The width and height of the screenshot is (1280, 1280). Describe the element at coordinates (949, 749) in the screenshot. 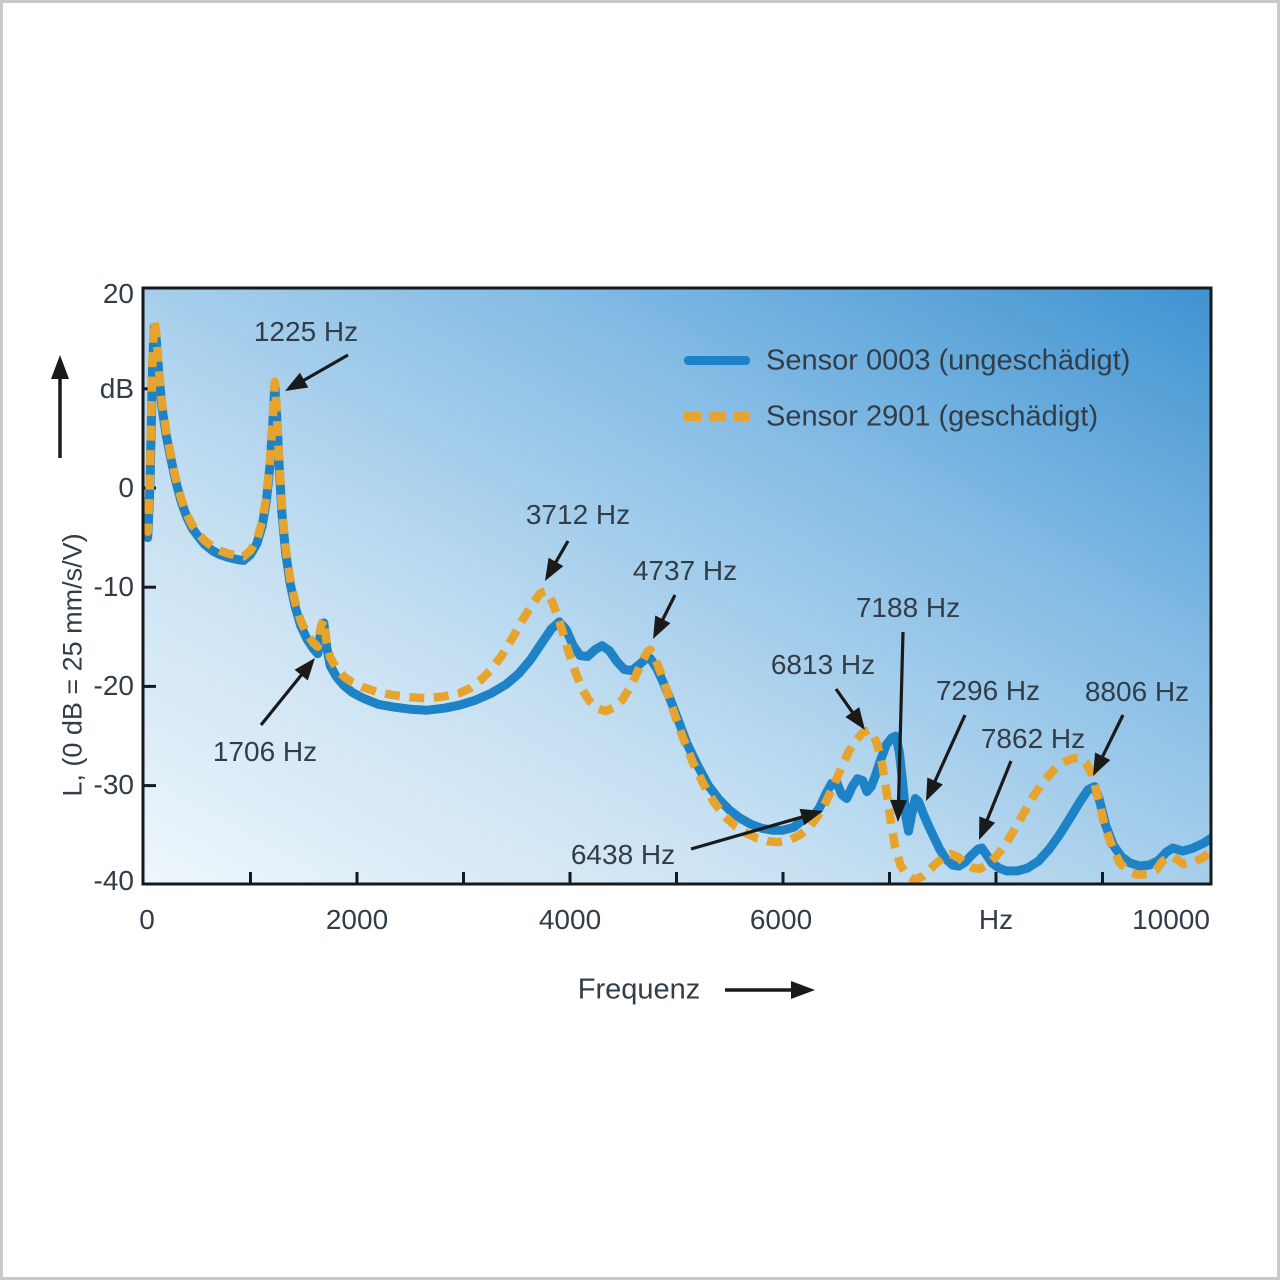

I see `annotation-arrow-7296-hz-line` at that location.